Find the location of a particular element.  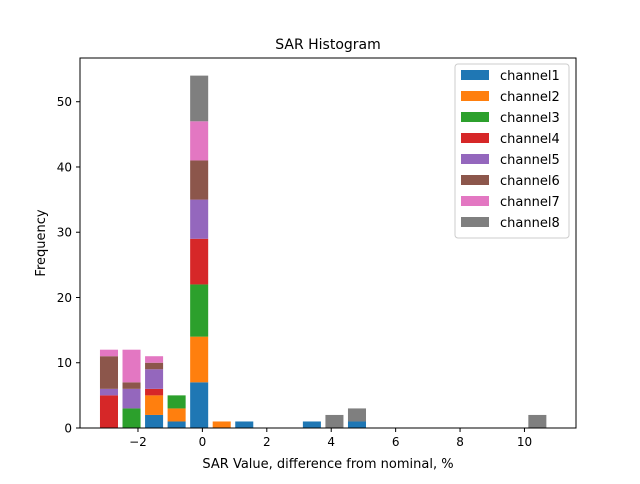

legend-swatch-channel4 is located at coordinates (475, 138).